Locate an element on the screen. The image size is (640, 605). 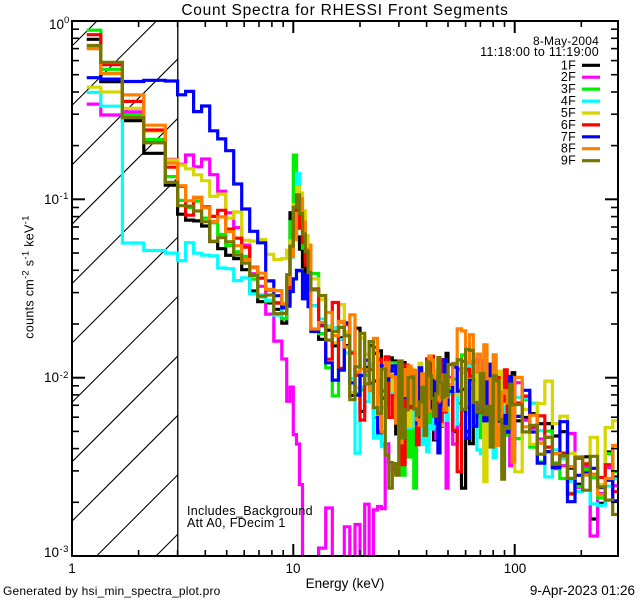
svg-text: 0 is located at coordinates (67, 20).